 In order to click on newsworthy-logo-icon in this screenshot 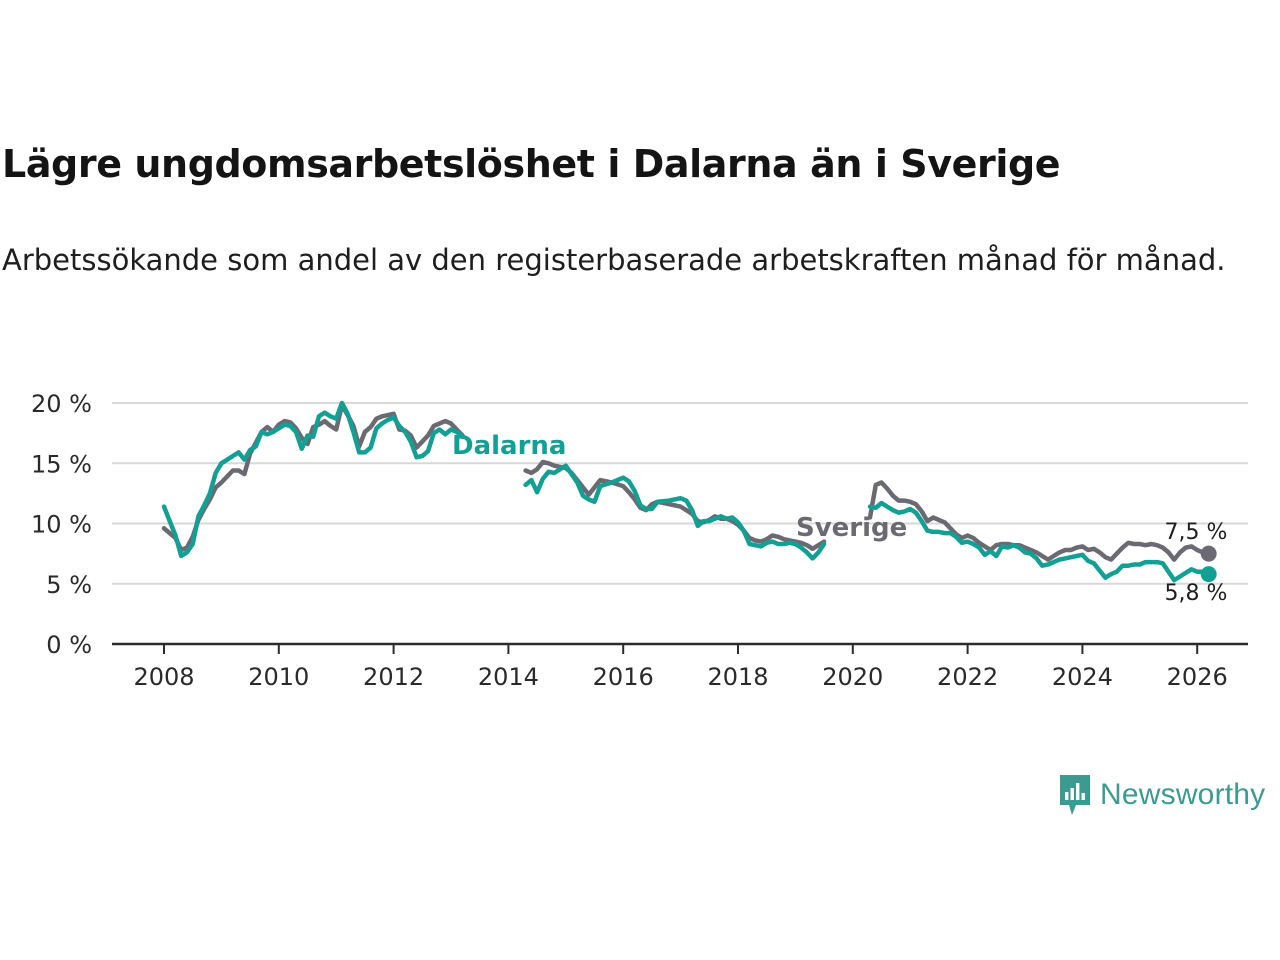, I will do `click(1075, 795)`.